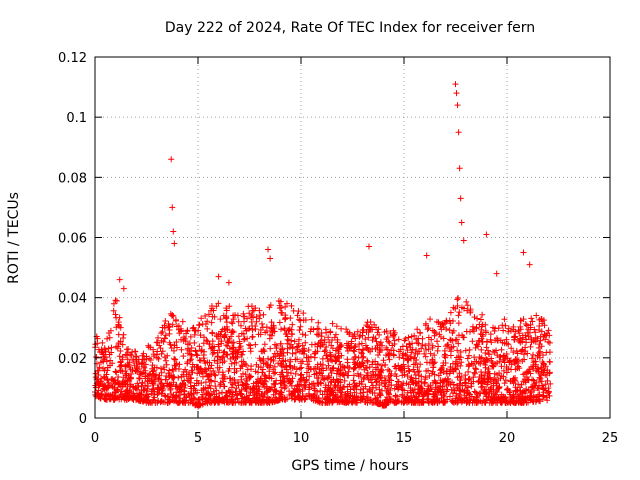  I want to click on x-tick-label: 25, so click(610, 438).